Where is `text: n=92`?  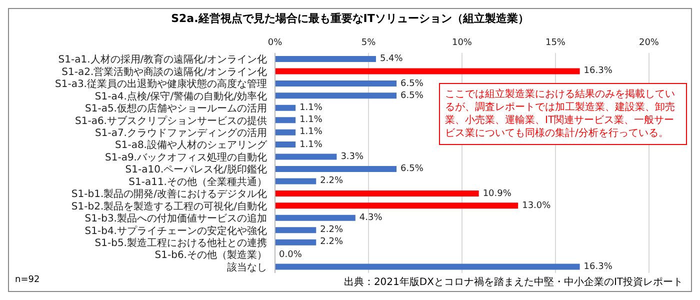 text: n=92 is located at coordinates (27, 280).